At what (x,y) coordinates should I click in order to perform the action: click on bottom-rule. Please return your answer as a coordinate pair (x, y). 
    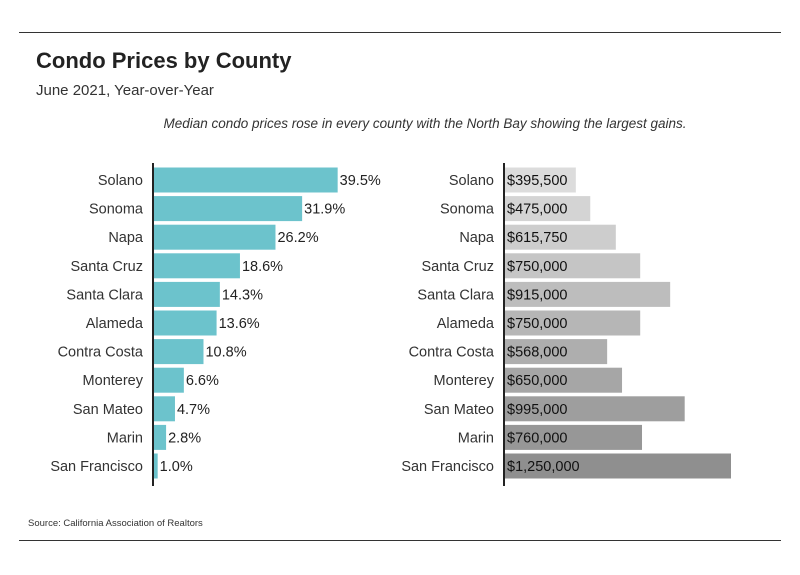
    Looking at the image, I should click on (400, 540).